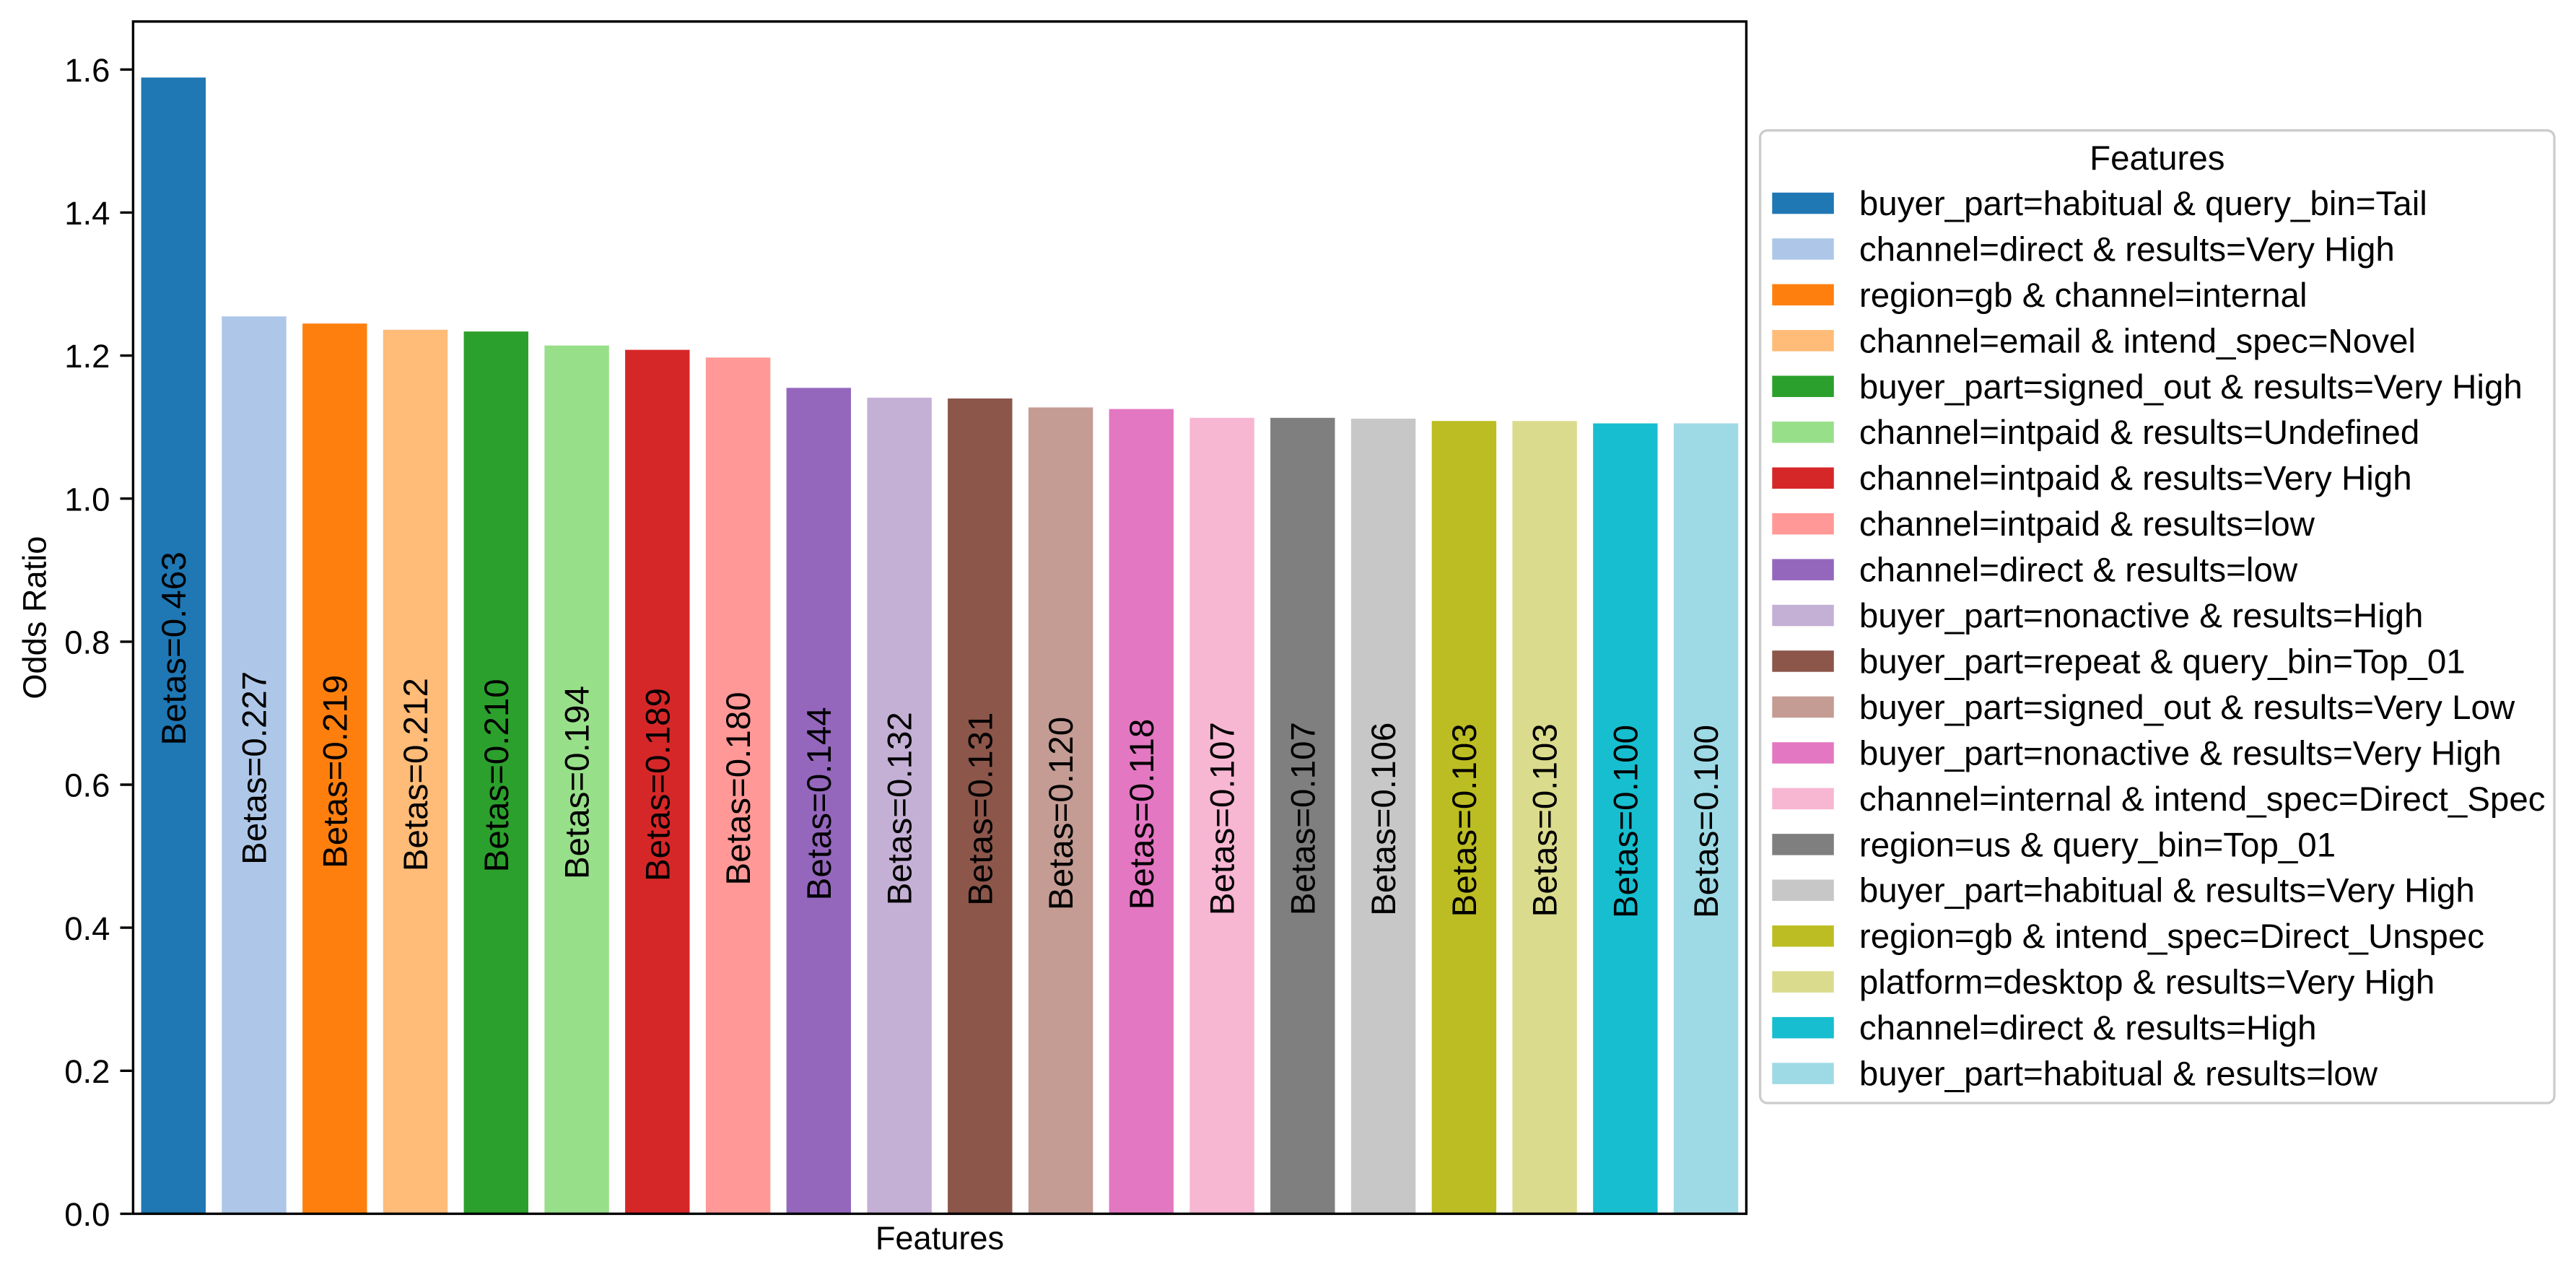 The width and height of the screenshot is (2576, 1277). Describe the element at coordinates (900, 808) in the screenshot. I see `svg-text: Betas=0.132` at that location.